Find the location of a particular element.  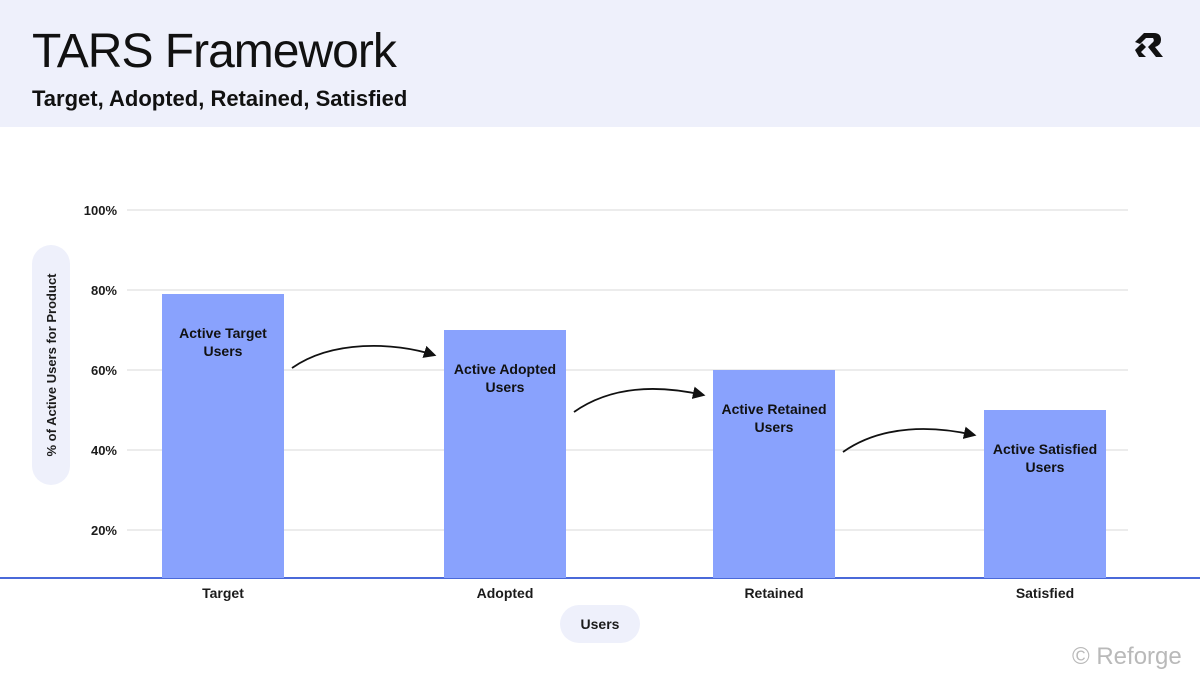

x-tick-label: Retained is located at coordinates (773, 593).